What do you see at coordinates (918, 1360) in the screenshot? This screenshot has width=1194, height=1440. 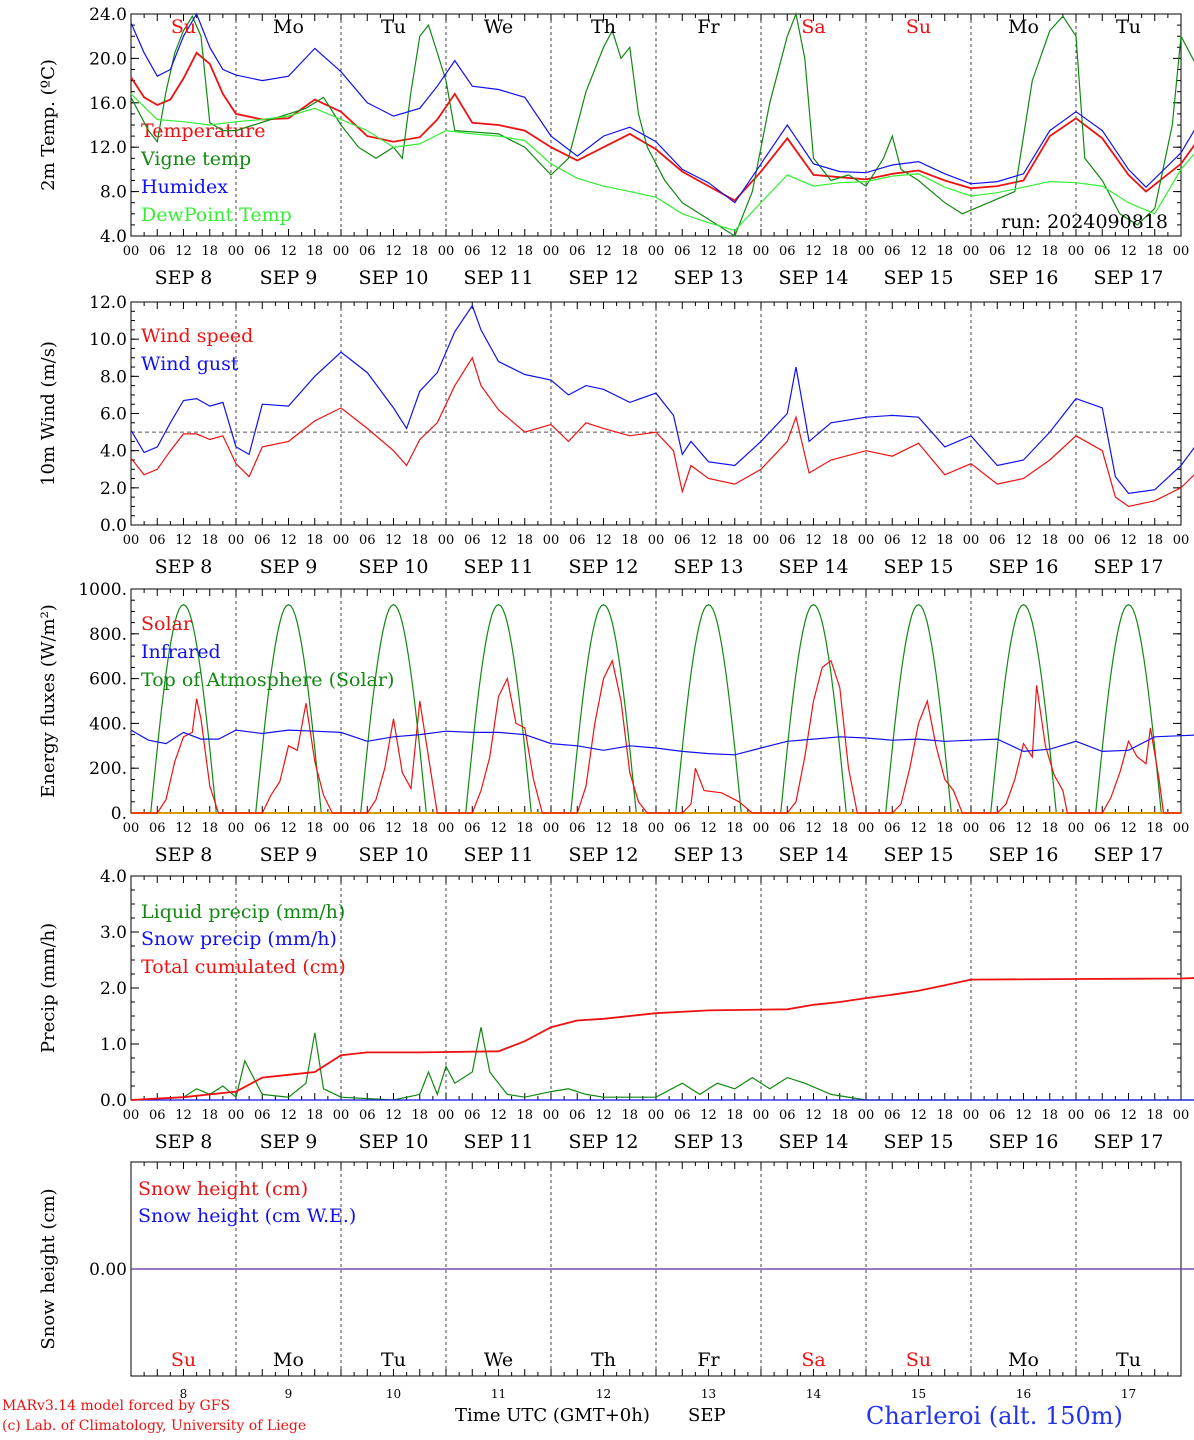 I see `weekday-label: Su` at bounding box center [918, 1360].